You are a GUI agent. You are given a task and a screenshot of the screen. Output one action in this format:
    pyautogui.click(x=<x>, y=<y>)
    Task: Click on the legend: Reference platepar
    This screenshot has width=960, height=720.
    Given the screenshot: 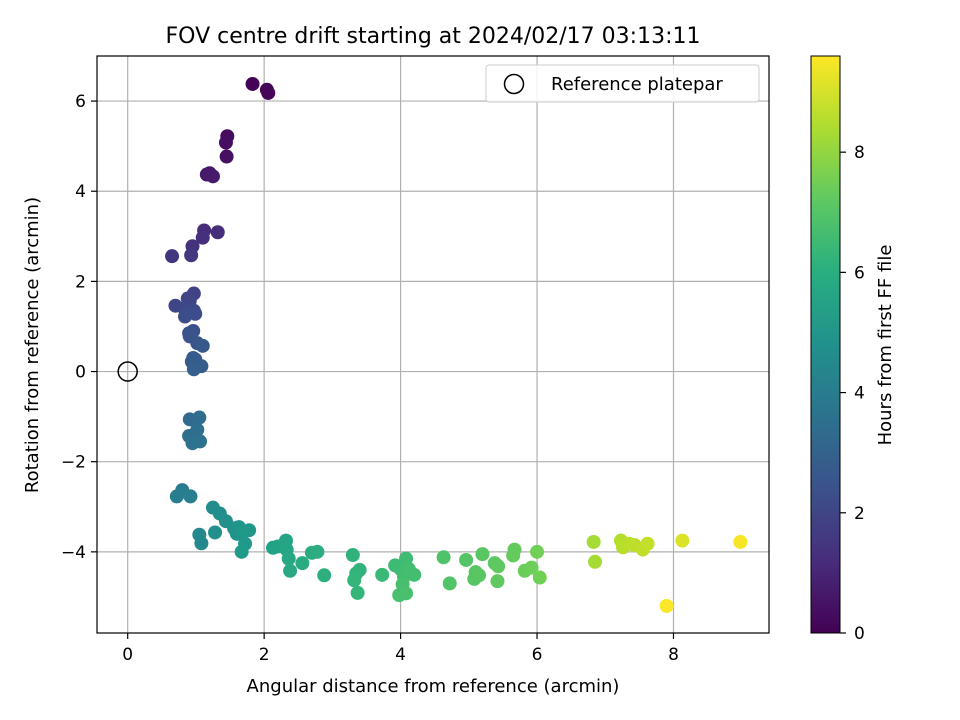 What is the action you would take?
    pyautogui.click(x=622, y=83)
    